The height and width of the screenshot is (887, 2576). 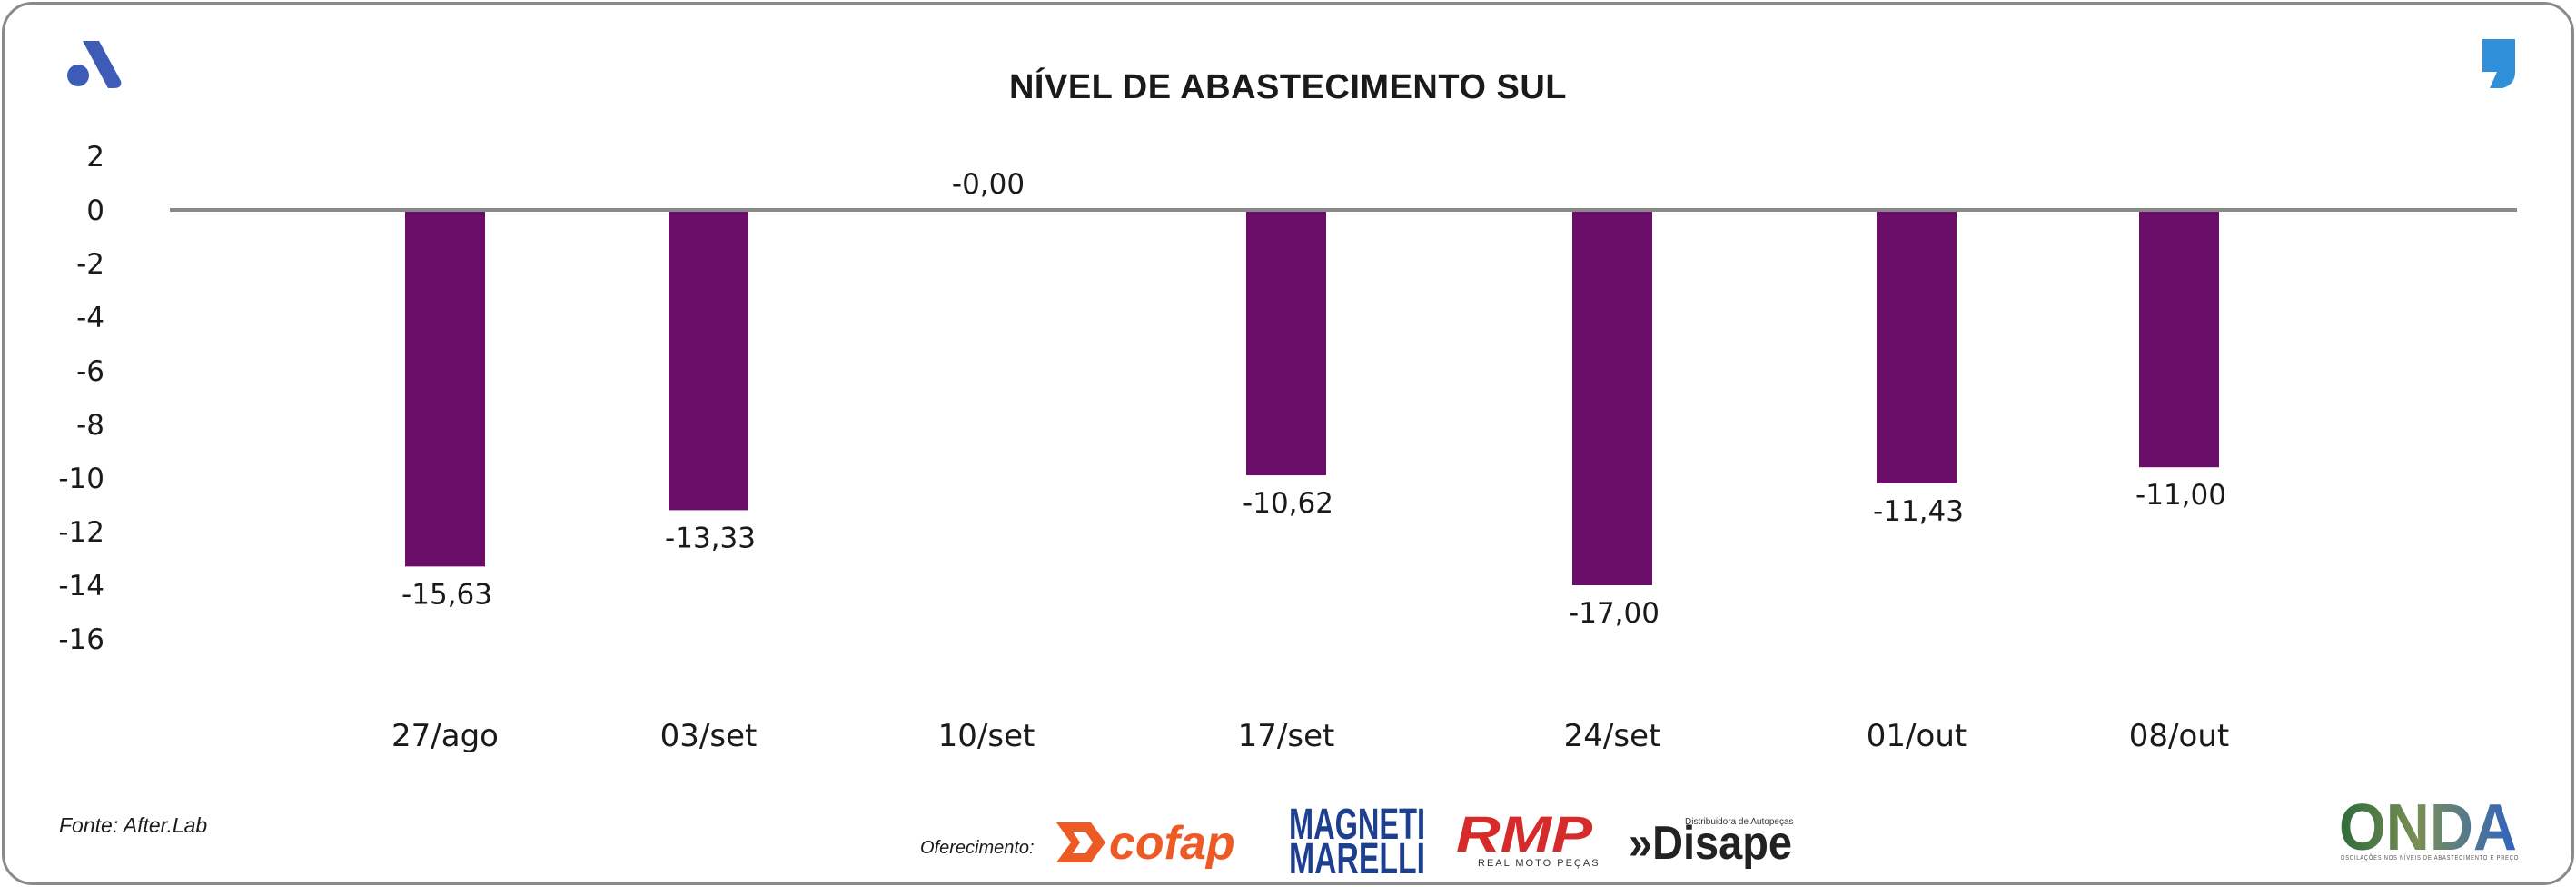 What do you see at coordinates (1917, 736) in the screenshot?
I see `x-category-label: 01/out` at bounding box center [1917, 736].